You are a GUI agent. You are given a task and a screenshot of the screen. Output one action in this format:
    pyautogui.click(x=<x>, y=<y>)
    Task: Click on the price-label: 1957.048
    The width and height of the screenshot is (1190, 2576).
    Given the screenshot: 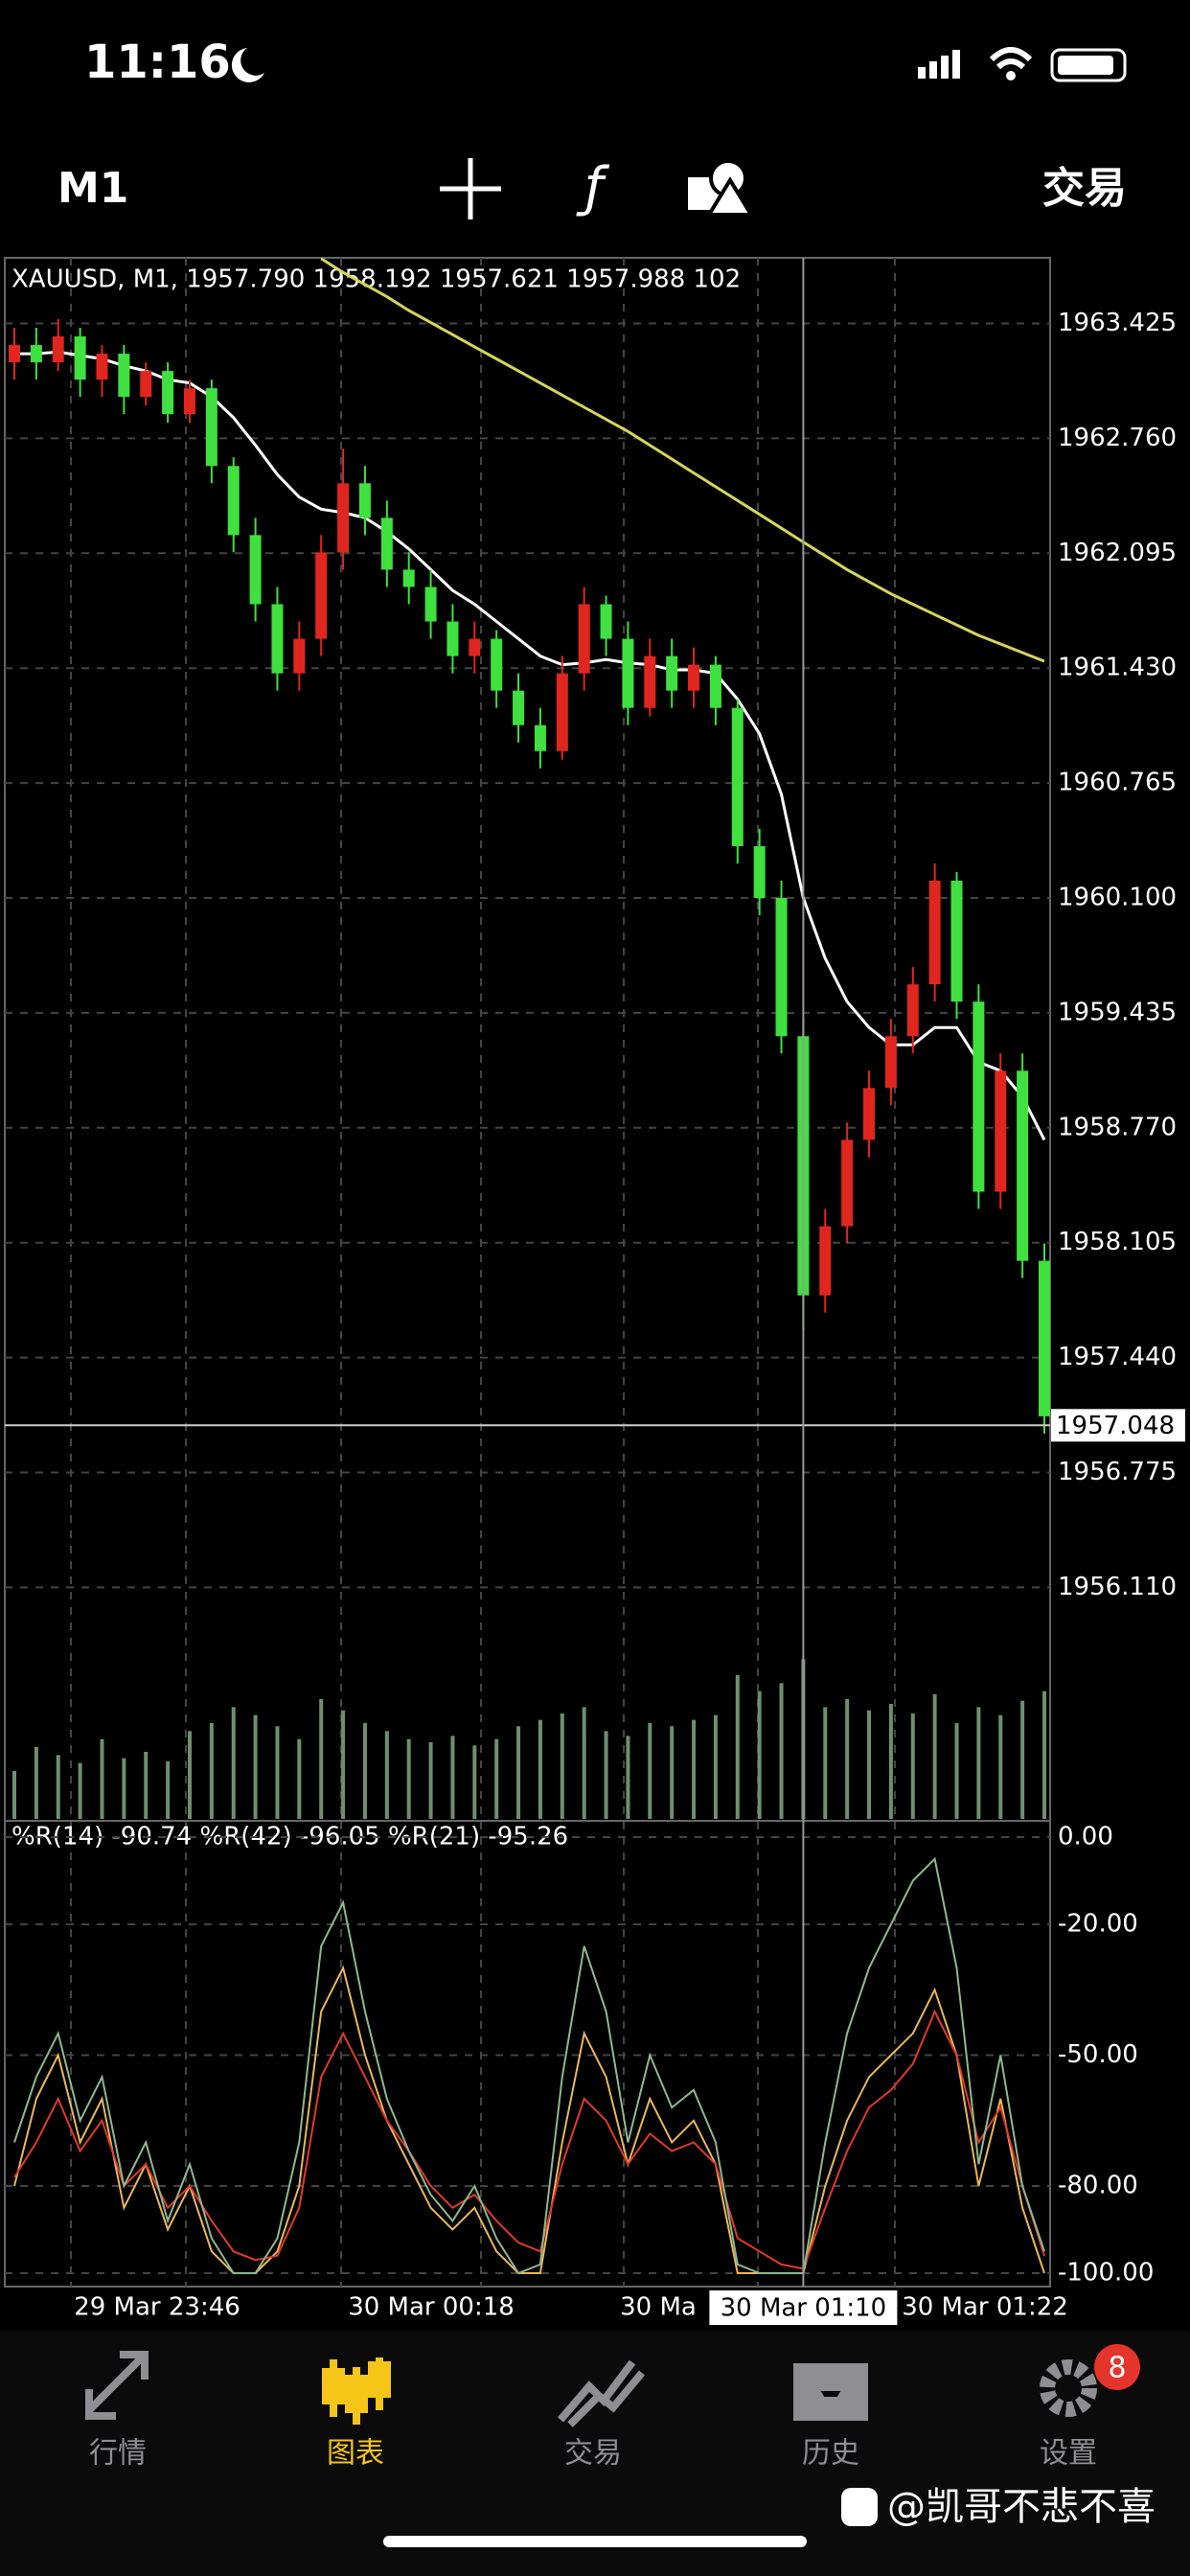 What is the action you would take?
    pyautogui.click(x=1115, y=1426)
    